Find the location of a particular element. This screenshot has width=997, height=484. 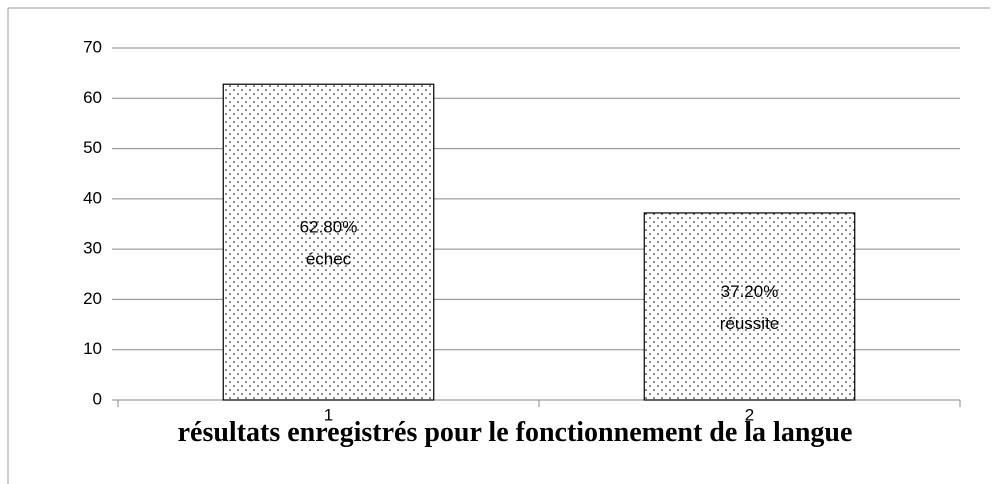

y-tick-label: 70 is located at coordinates (92, 46).